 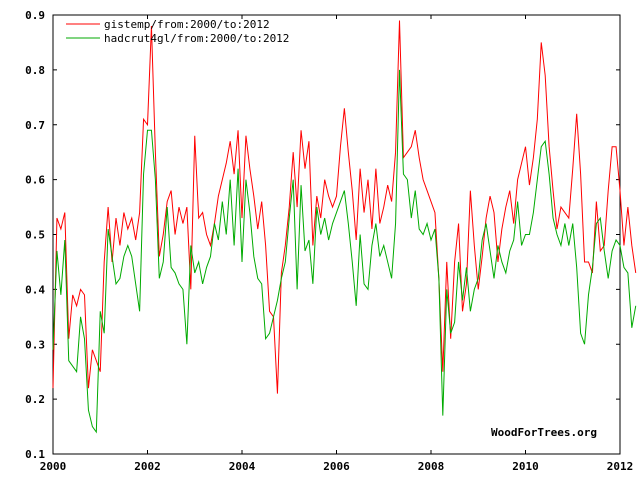 What do you see at coordinates (620, 466) in the screenshot?
I see `x-tick-label: 2012` at bounding box center [620, 466].